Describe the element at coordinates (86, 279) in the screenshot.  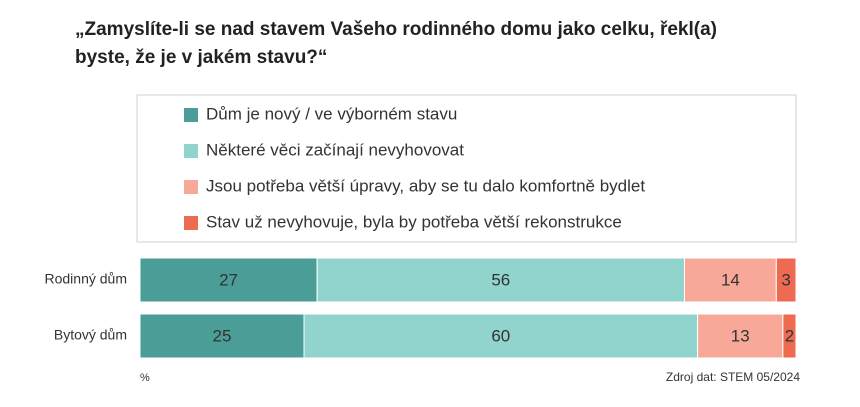
I see `y-tick-label: Rodinný dům` at that location.